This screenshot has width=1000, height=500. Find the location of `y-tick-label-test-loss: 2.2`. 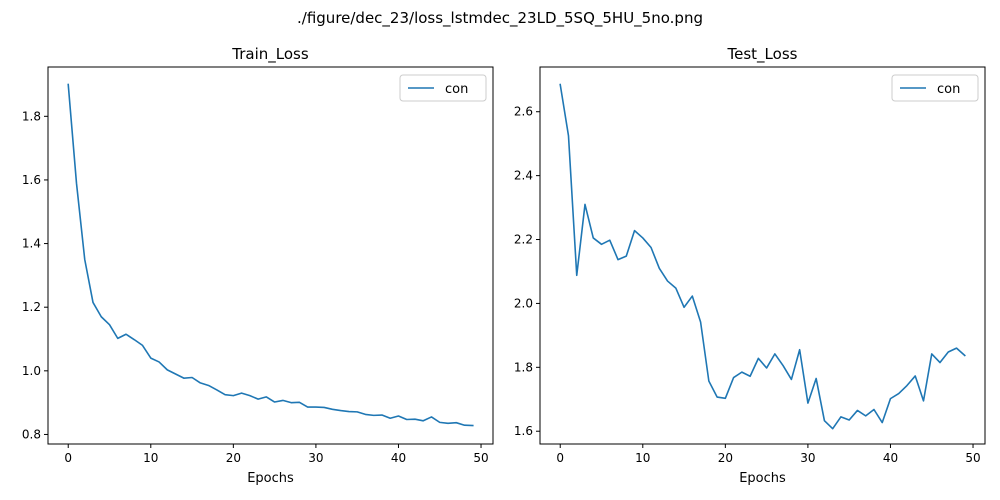

y-tick-label-test-loss: 2.2 is located at coordinates (523, 240).